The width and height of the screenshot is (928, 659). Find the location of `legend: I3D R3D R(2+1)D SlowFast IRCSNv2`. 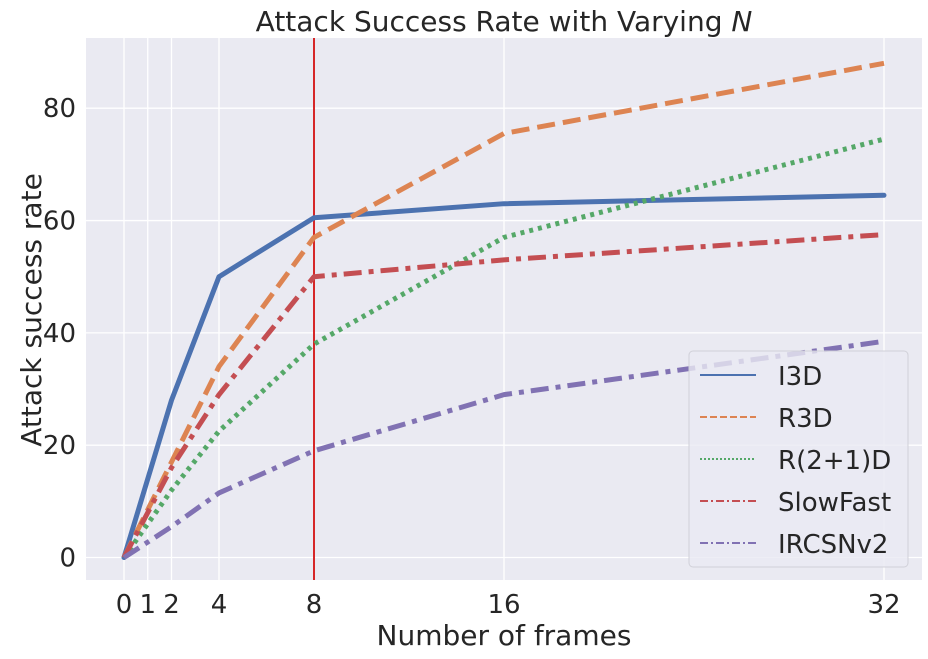

legend: I3D R3D R(2+1)D SlowFast IRCSNv2 is located at coordinates (798, 459).